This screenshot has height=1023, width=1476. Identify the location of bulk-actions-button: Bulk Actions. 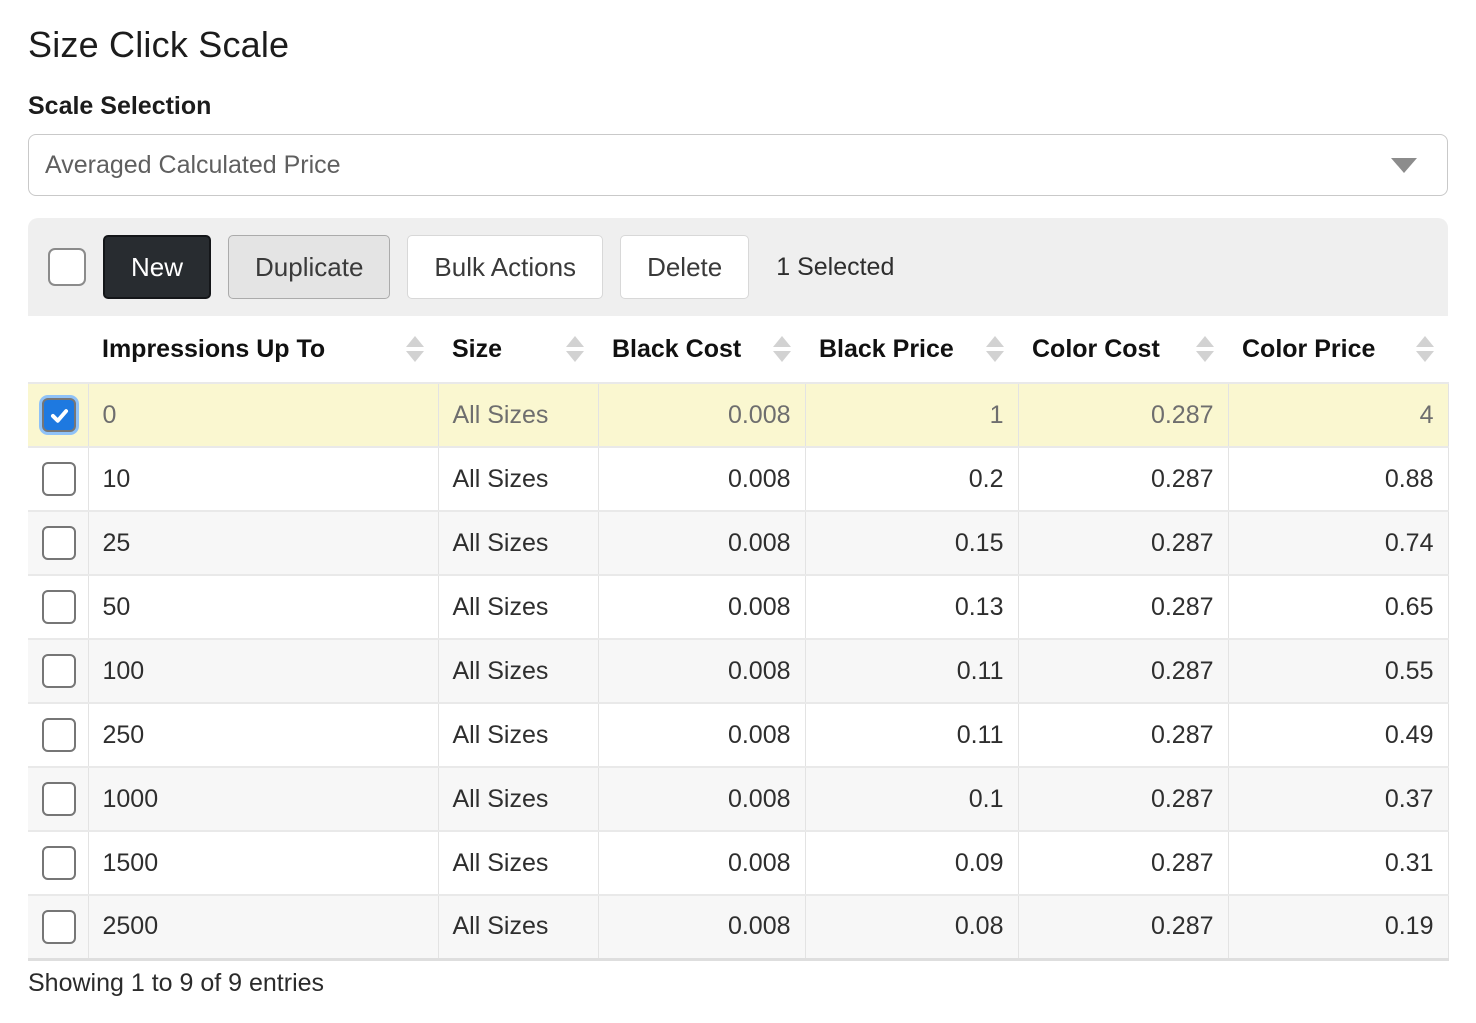
(505, 267).